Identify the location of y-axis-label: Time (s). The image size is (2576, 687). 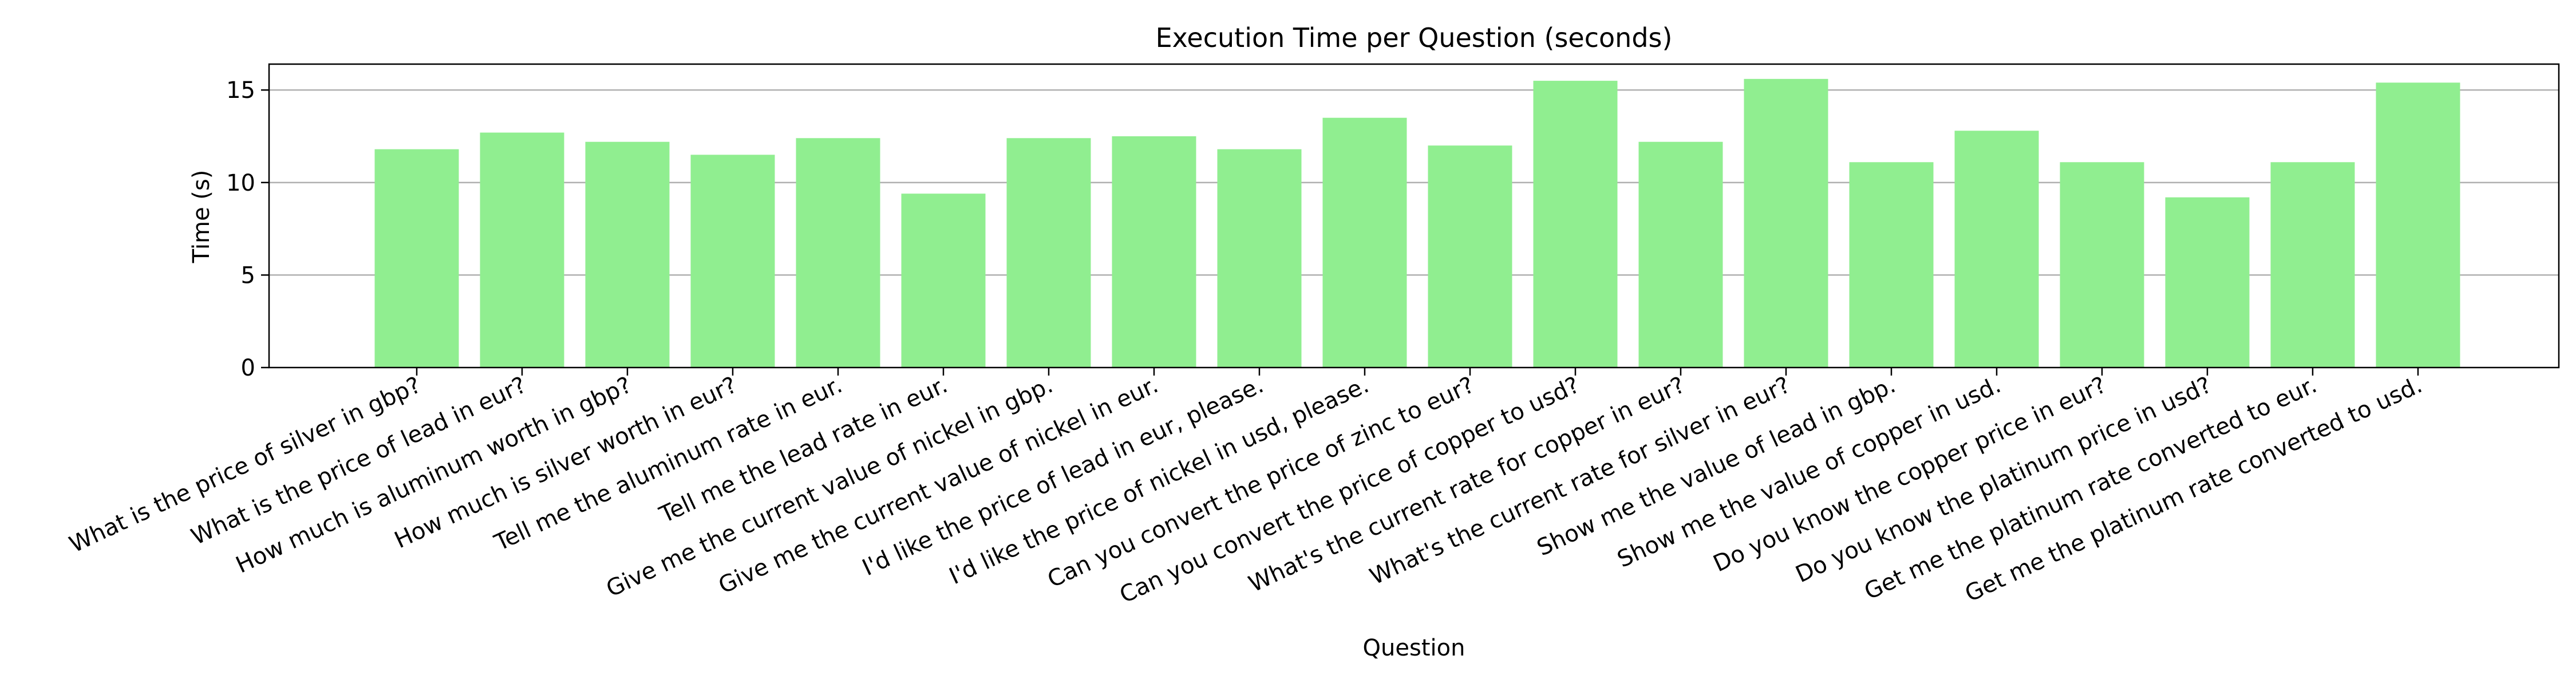
(201, 217).